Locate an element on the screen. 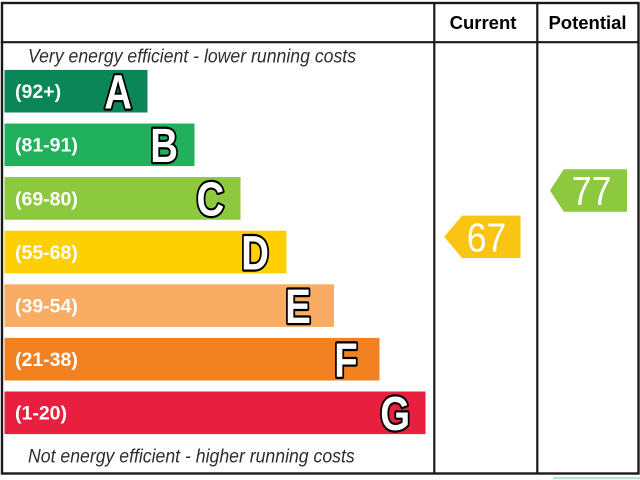 The width and height of the screenshot is (640, 480). svg-text: D is located at coordinates (255, 253).